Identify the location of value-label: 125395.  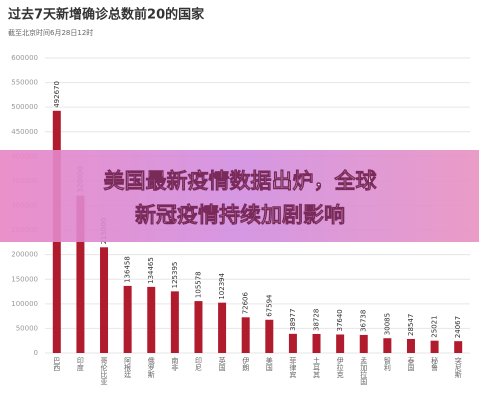
(175, 275).